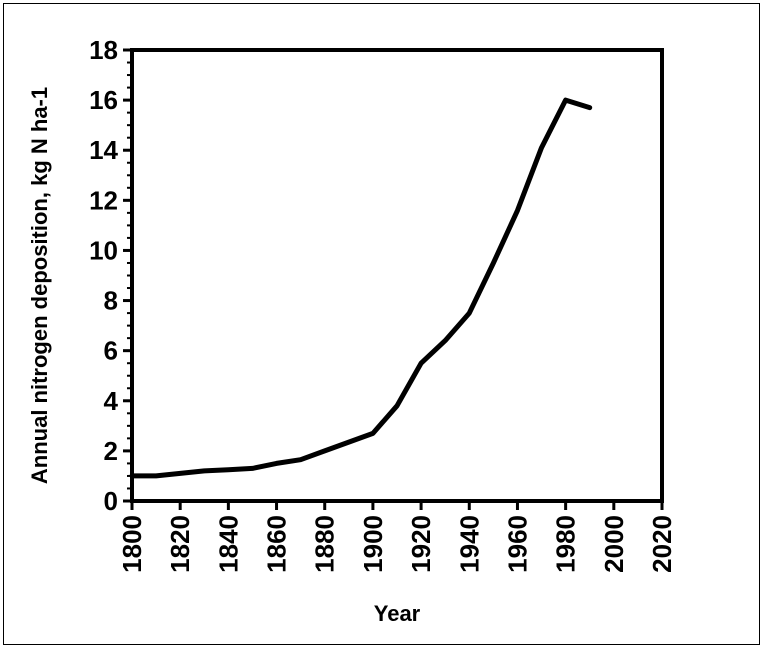 This screenshot has width=765, height=650. What do you see at coordinates (397, 613) in the screenshot?
I see `x-axis-title: Year` at bounding box center [397, 613].